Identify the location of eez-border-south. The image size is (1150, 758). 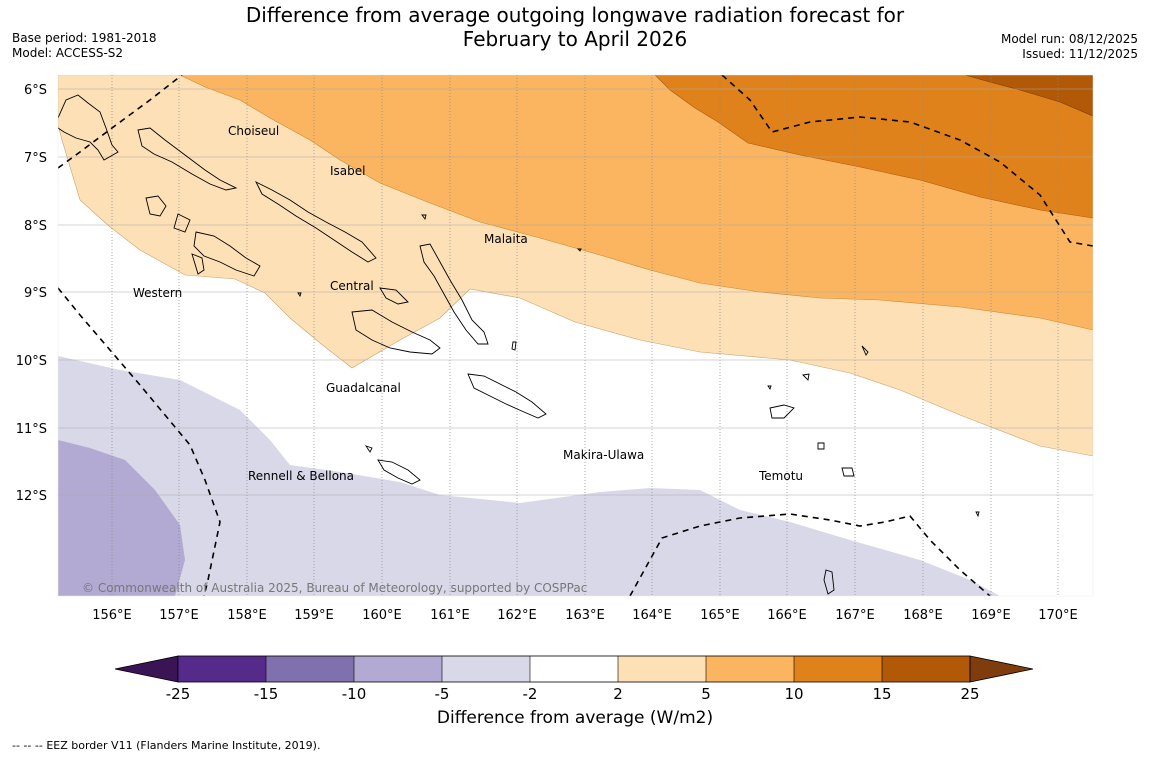
(810, 554).